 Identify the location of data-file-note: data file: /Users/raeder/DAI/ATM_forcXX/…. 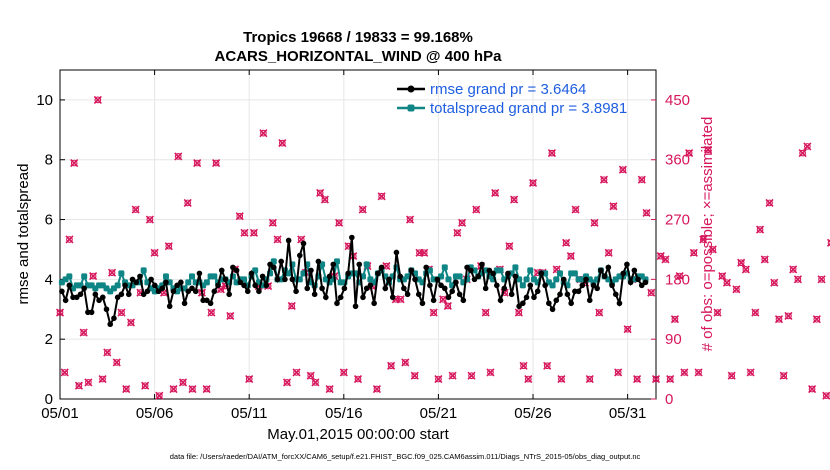
(405, 456).